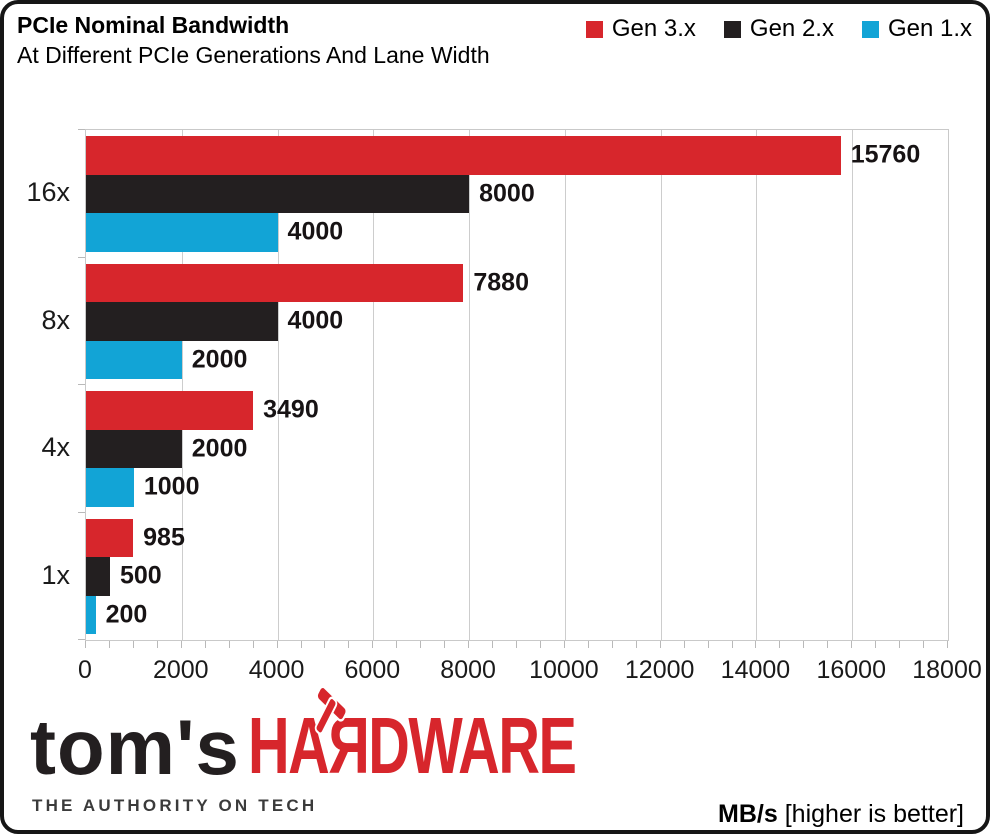 This screenshot has width=990, height=834. I want to click on unit-qualifier: [higher is better], so click(874, 814).